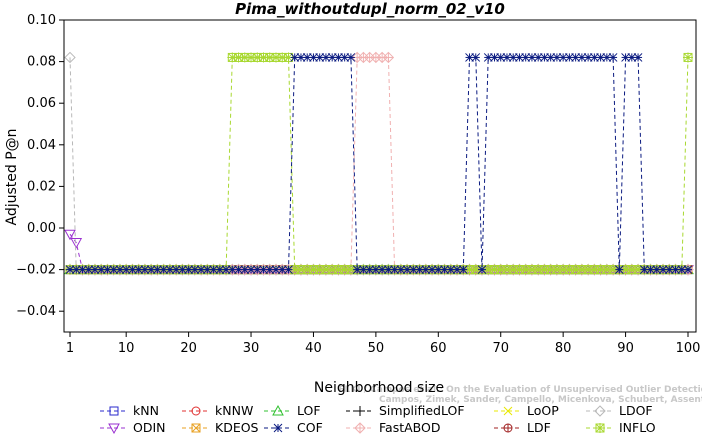  Describe the element at coordinates (293, 427) in the screenshot. I see `legend-entry-cof: COF` at that location.